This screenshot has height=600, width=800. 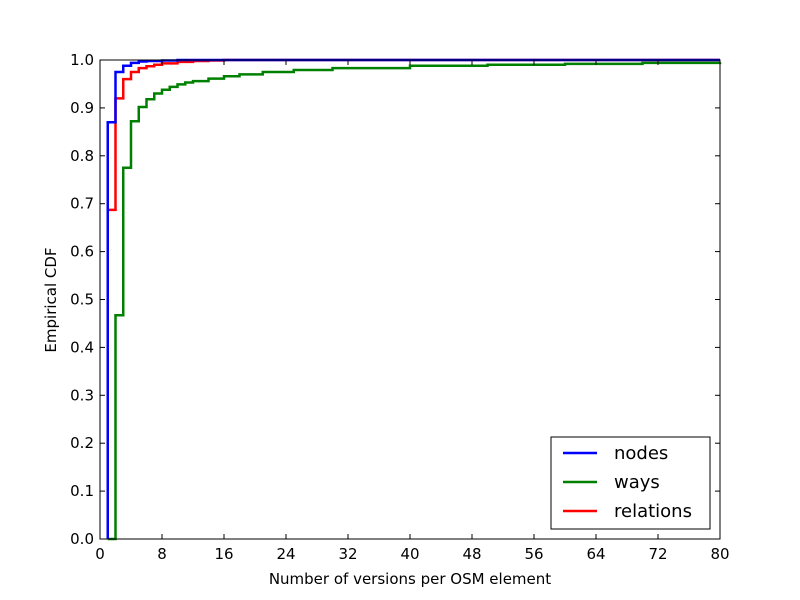 I want to click on y-tick-label: 0.1, so click(x=82, y=491).